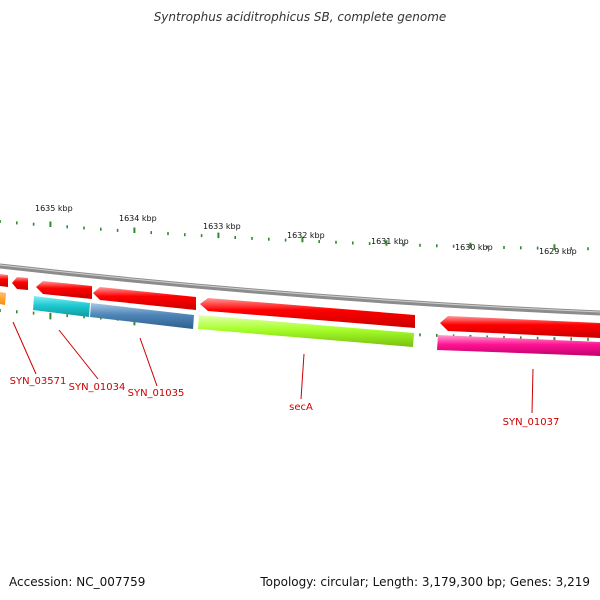 Image resolution: width=600 pixels, height=600 pixels. Describe the element at coordinates (142, 316) in the screenshot. I see `gene-box-steelblue` at that location.